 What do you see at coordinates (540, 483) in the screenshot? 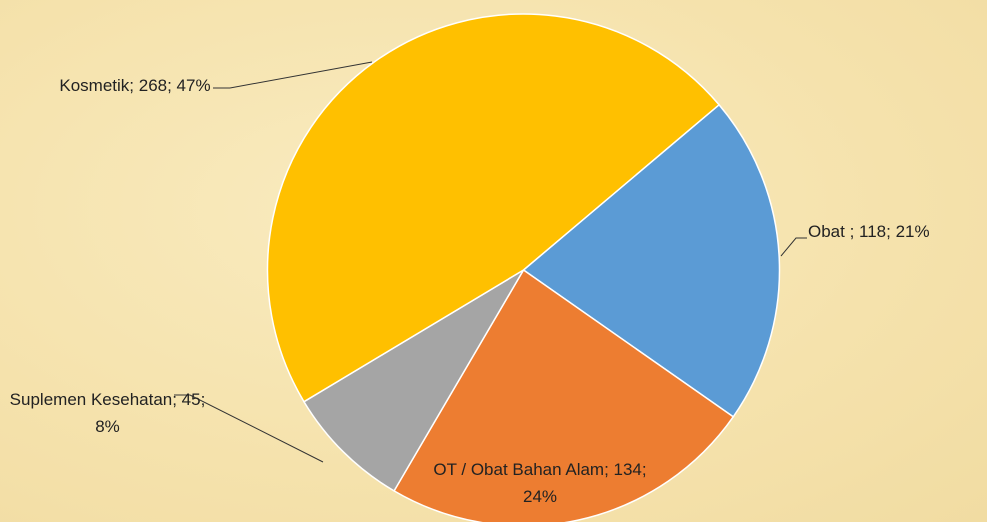
I see `data-label: OT / Obat Bahan Alam; 134; 24%` at bounding box center [540, 483].